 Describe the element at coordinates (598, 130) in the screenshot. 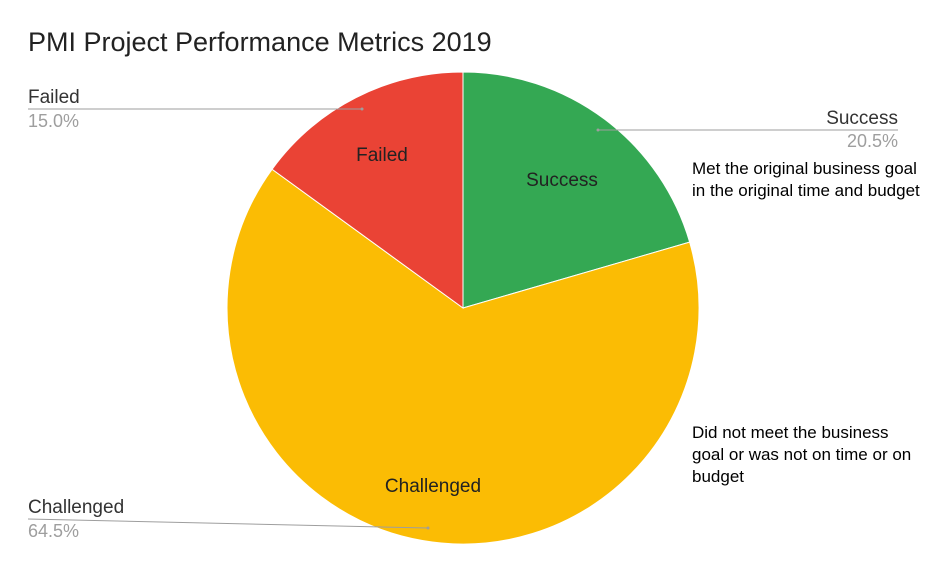

I see `leader-dot-success` at that location.